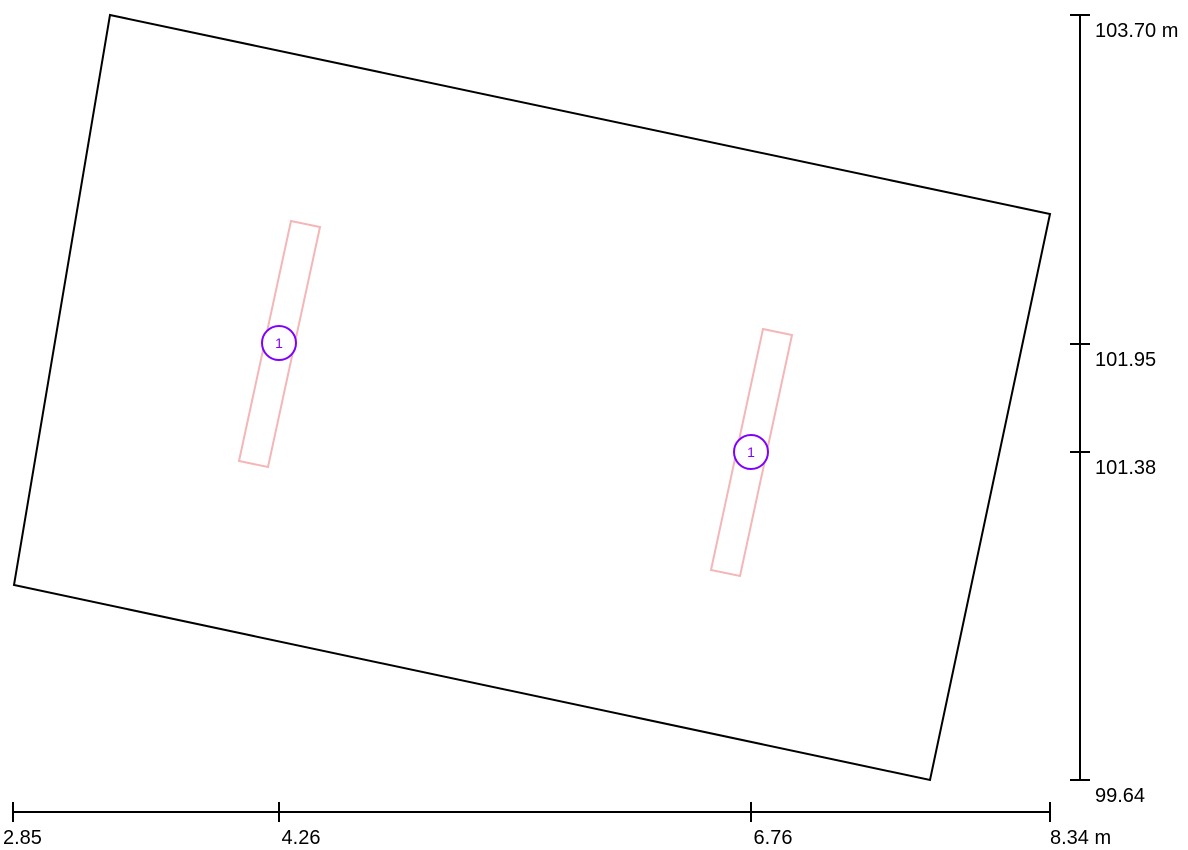  Describe the element at coordinates (1124, 410) in the screenshot. I see `y-dimension-axis: 103.70 m 101.95 101.38 99.64` at that location.